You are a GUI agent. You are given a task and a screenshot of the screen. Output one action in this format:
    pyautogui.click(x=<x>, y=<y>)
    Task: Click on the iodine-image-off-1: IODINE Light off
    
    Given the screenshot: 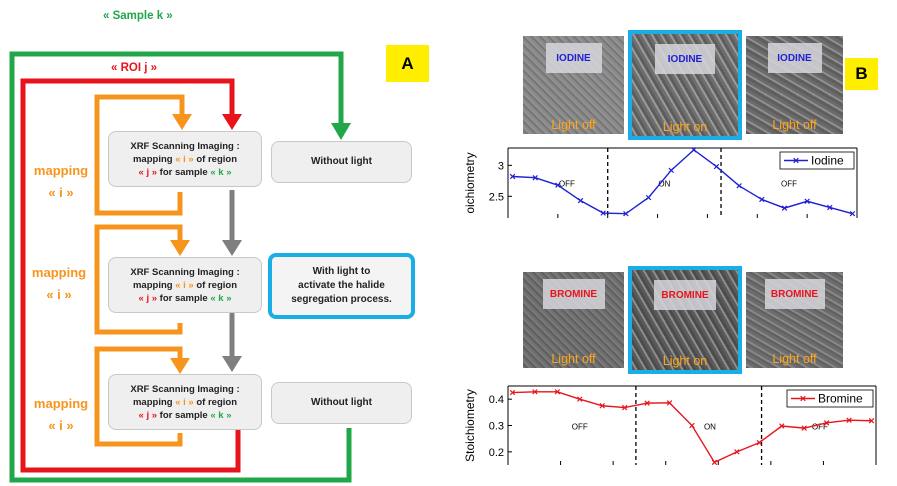 What is the action you would take?
    pyautogui.click(x=573, y=85)
    